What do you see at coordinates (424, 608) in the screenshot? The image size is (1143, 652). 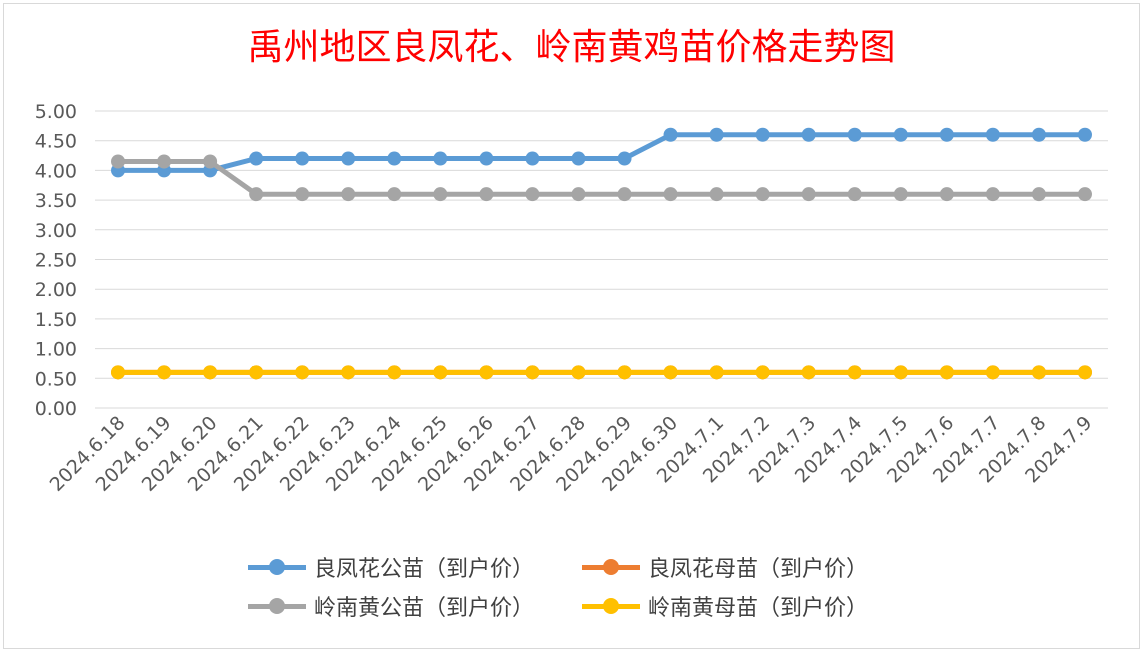 I see `legend-label: 岭南黄公苗（到户价）` at bounding box center [424, 608].